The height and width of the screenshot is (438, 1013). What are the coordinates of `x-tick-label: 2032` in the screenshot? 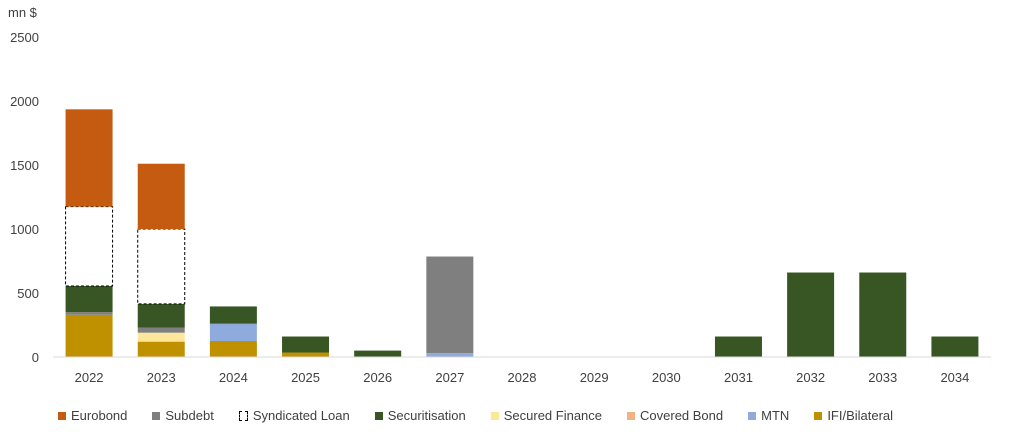 It's located at (810, 377).